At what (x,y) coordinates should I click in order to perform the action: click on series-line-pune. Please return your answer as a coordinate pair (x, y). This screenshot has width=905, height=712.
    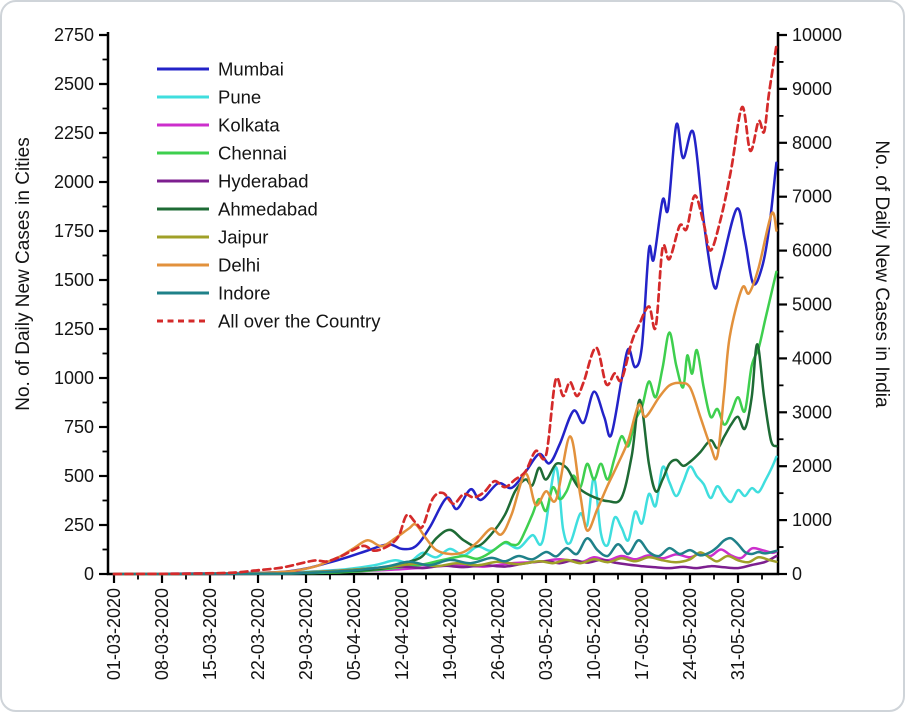
    Looking at the image, I should click on (445, 515).